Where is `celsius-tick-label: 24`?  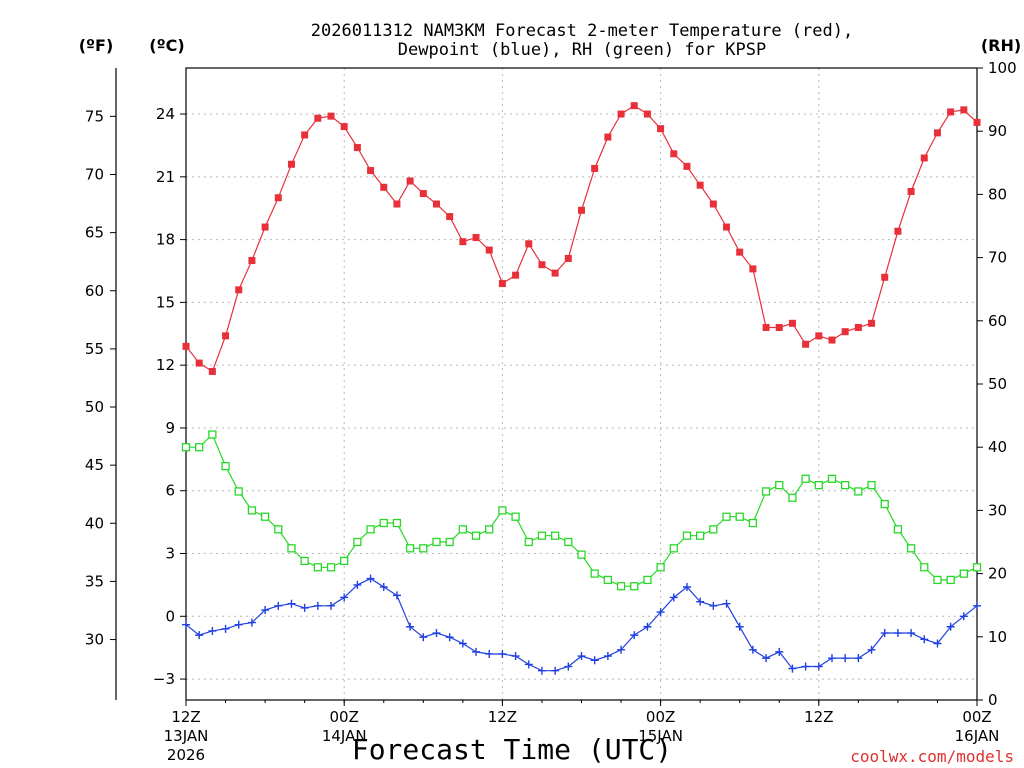
celsius-tick-label: 24 is located at coordinates (165, 114).